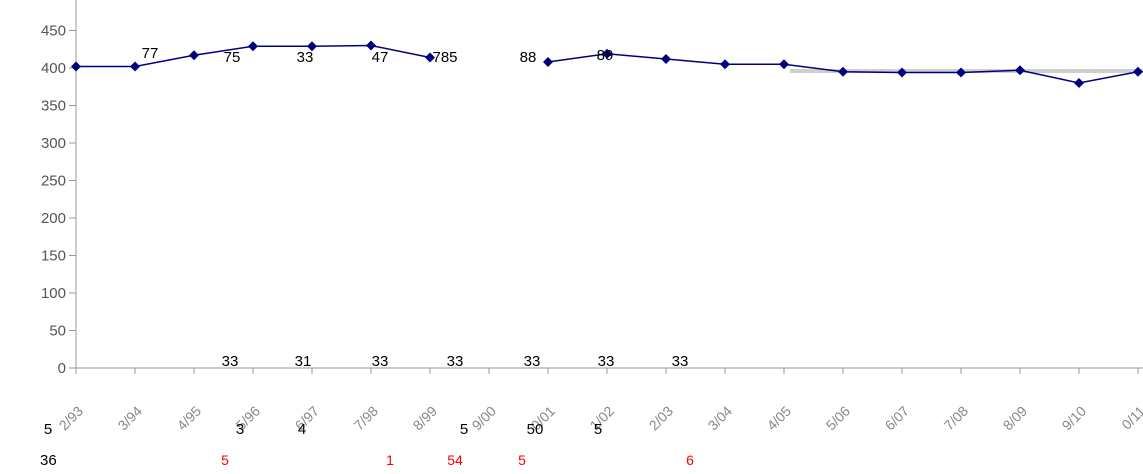 The height and width of the screenshot is (474, 1143). What do you see at coordinates (535, 429) in the screenshot?
I see `lower-label: 50` at bounding box center [535, 429].